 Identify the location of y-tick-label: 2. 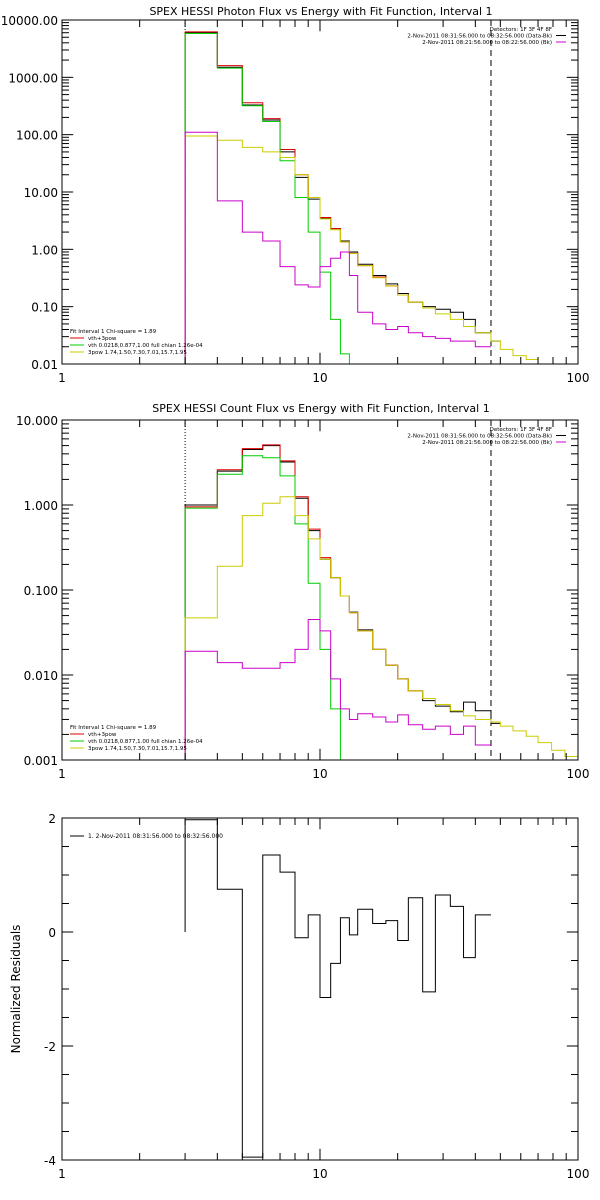
(52, 819).